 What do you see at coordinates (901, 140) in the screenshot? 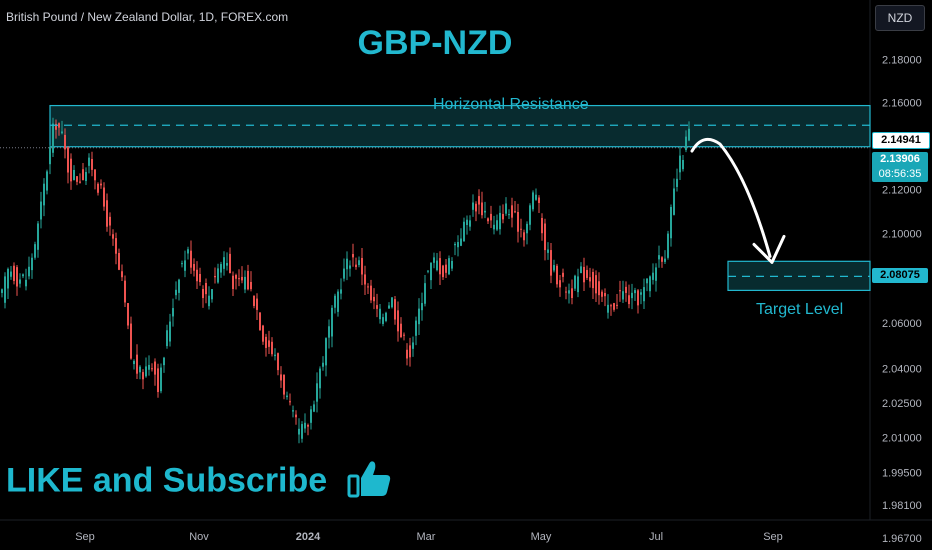
I see `resistance-price-tag: 2.14941` at bounding box center [901, 140].